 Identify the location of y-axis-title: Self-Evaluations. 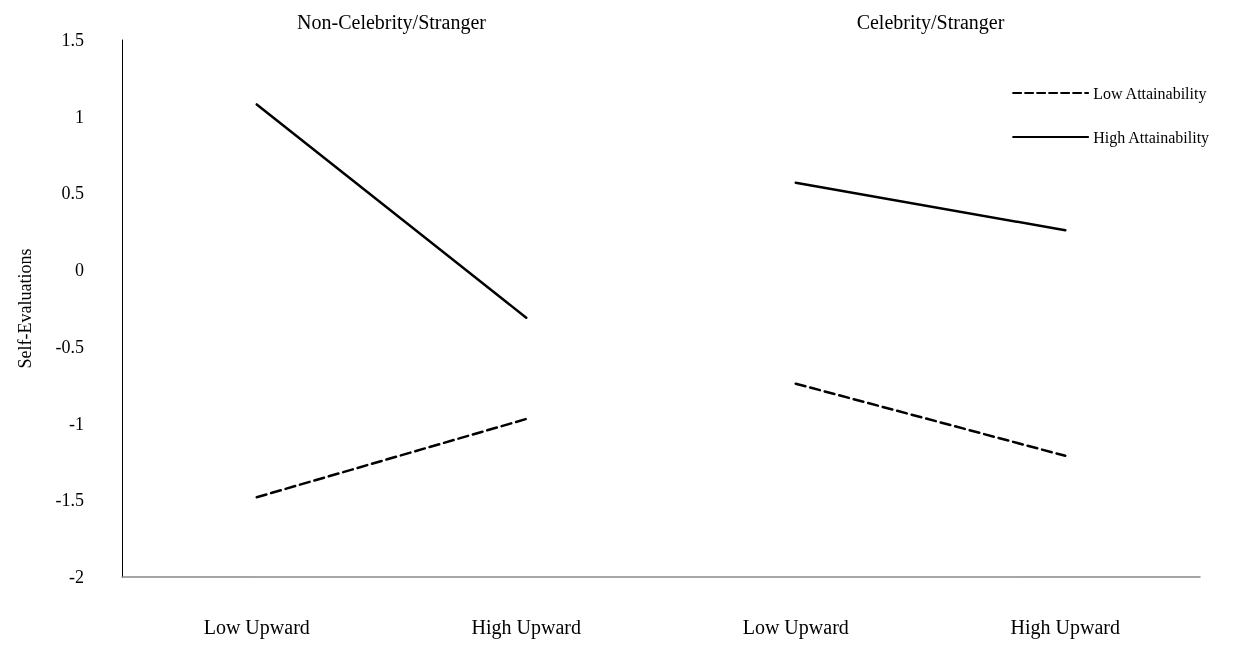
(25, 308).